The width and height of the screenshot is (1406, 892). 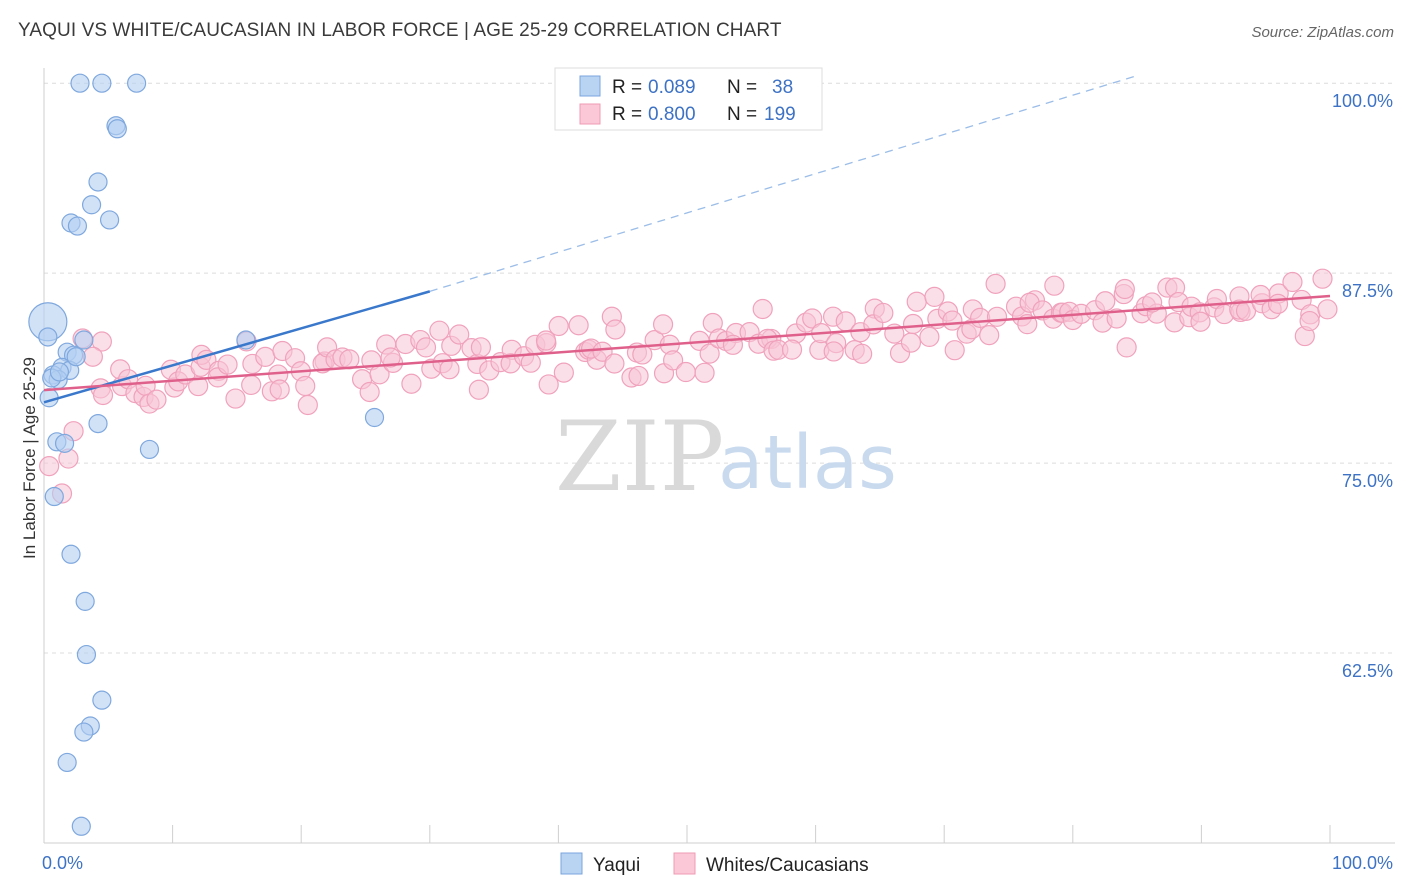 I want to click on legend-n-value-2: 199, so click(x=780, y=114).